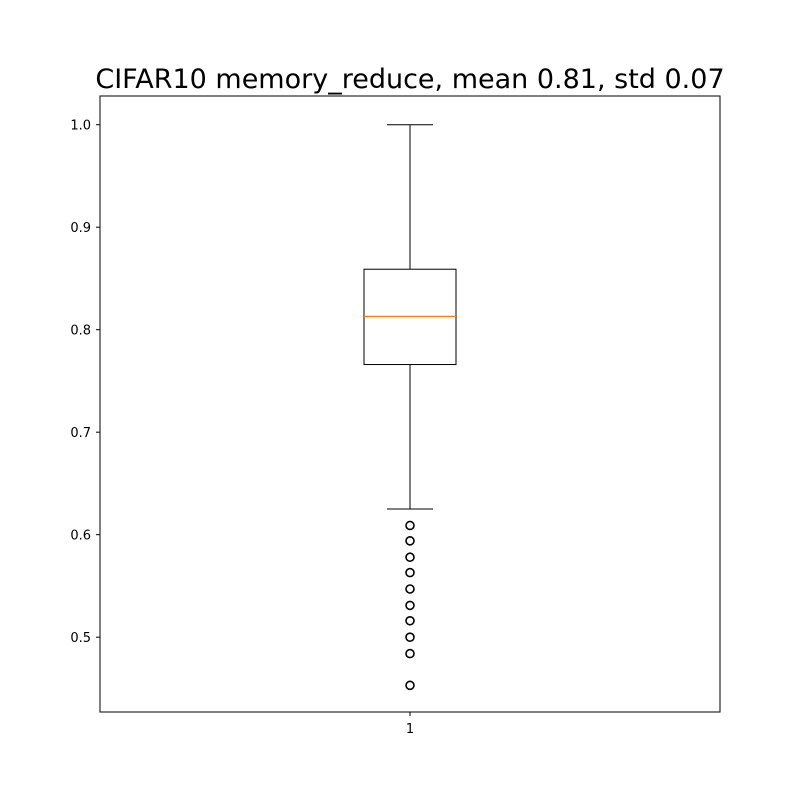 The height and width of the screenshot is (800, 800). What do you see at coordinates (80, 638) in the screenshot?
I see `y-tick-label-0: 0.5` at bounding box center [80, 638].